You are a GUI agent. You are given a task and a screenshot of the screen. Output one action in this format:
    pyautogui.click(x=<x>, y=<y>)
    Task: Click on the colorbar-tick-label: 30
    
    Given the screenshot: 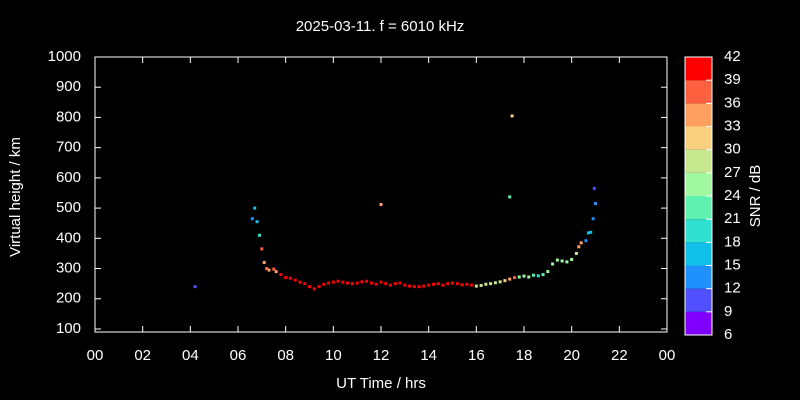 What is the action you would take?
    pyautogui.click(x=732, y=149)
    